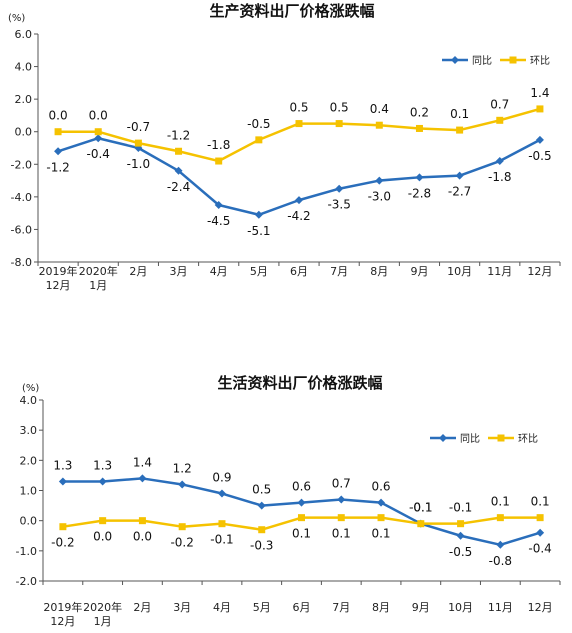 Image resolution: width=572 pixels, height=633 pixels. Describe the element at coordinates (421, 607) in the screenshot. I see `x-tick-label: 9月` at that location.